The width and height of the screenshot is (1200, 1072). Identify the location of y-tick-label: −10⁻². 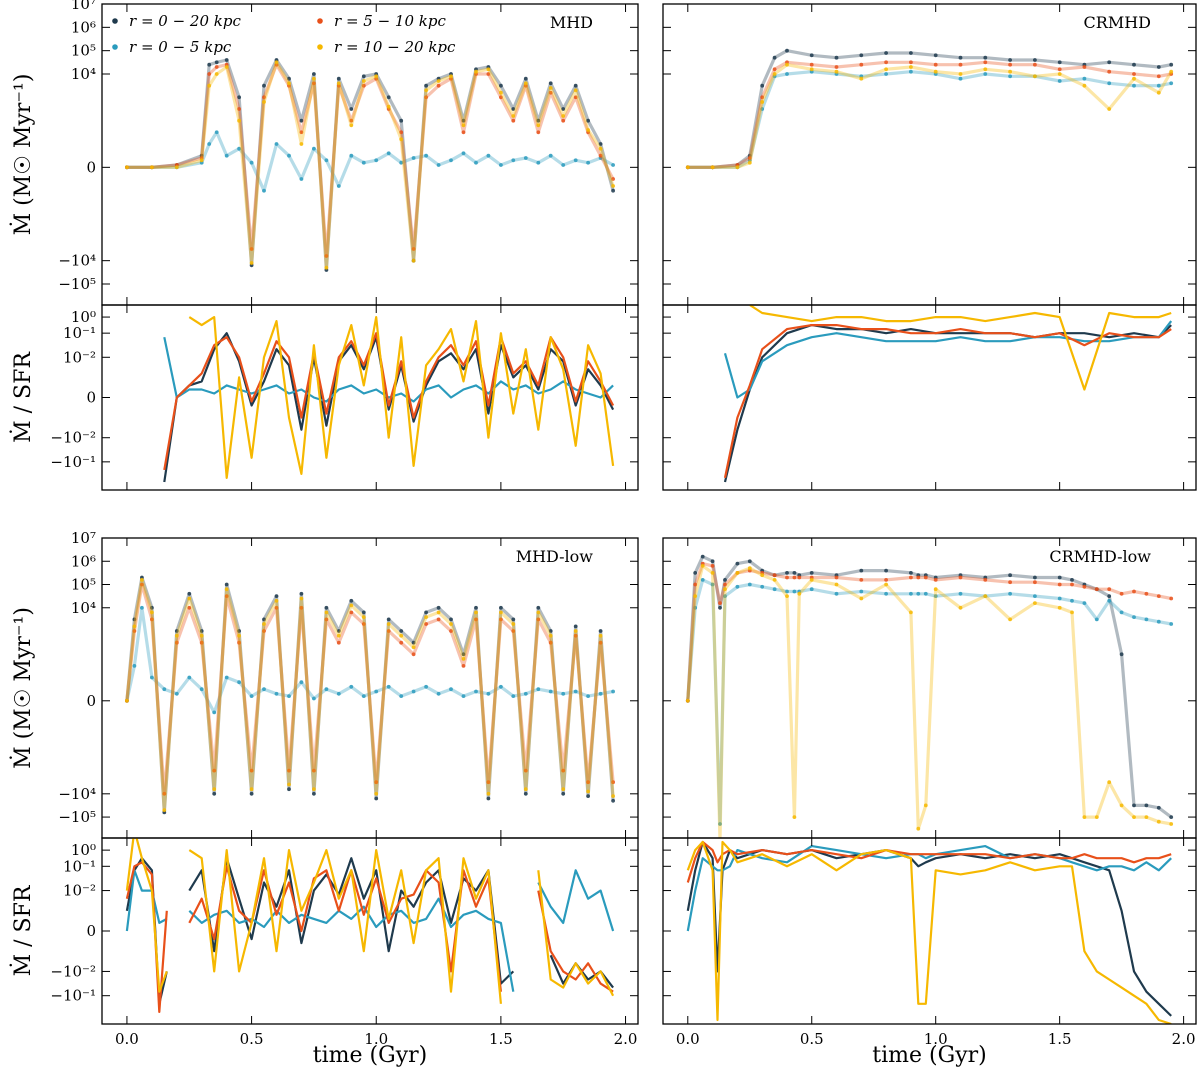
(73, 438).